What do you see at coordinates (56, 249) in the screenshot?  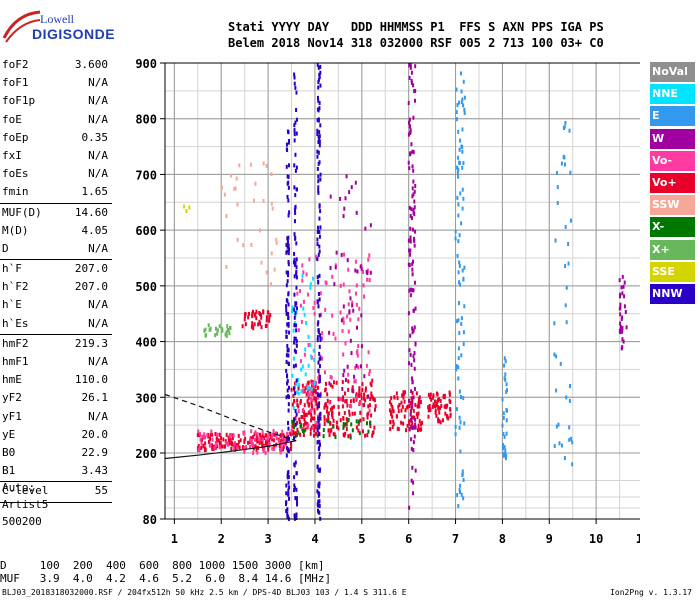 I see `param-row-d: D N/A` at bounding box center [56, 249].